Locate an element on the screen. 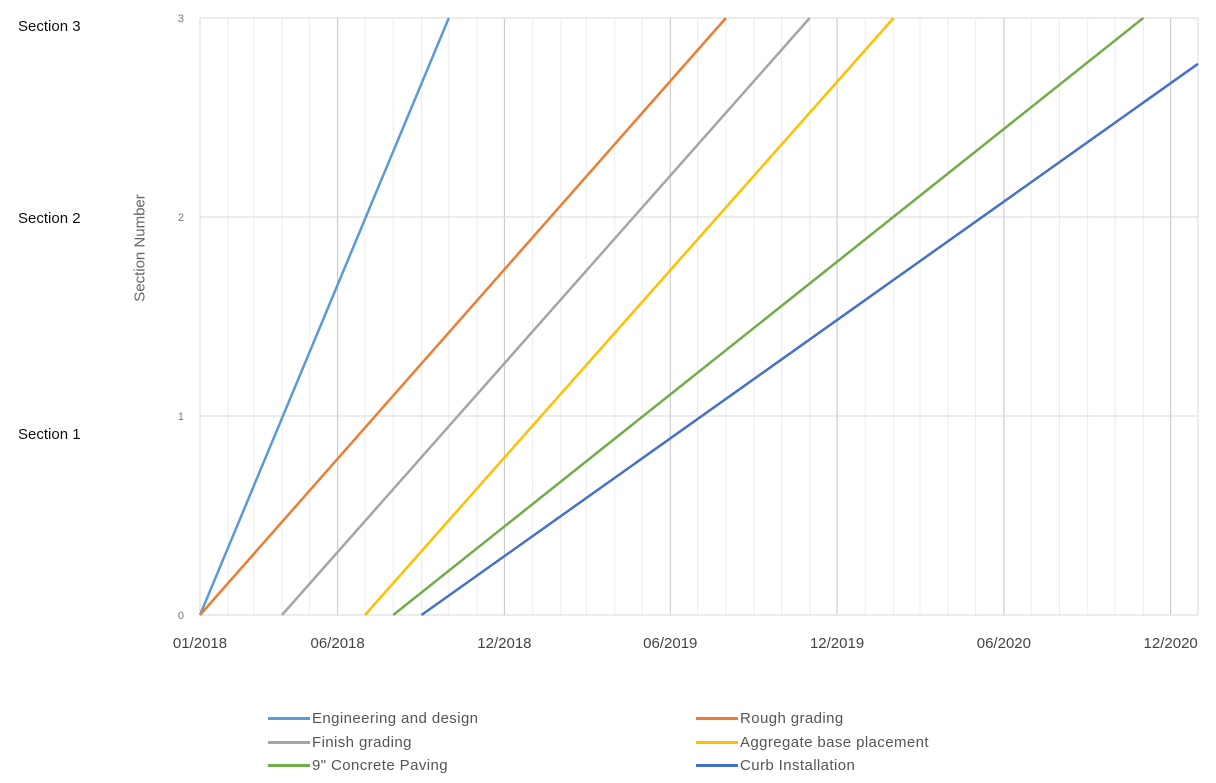 The image size is (1216, 783). legend-label: Curb Installation is located at coordinates (798, 765).